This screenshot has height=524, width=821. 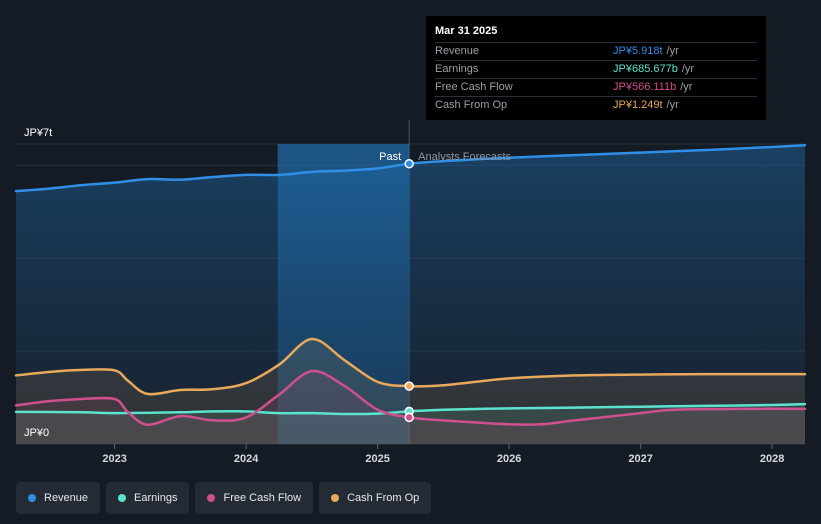 What do you see at coordinates (466, 31) in the screenshot?
I see `tooltip-date: Mar 31 2025` at bounding box center [466, 31].